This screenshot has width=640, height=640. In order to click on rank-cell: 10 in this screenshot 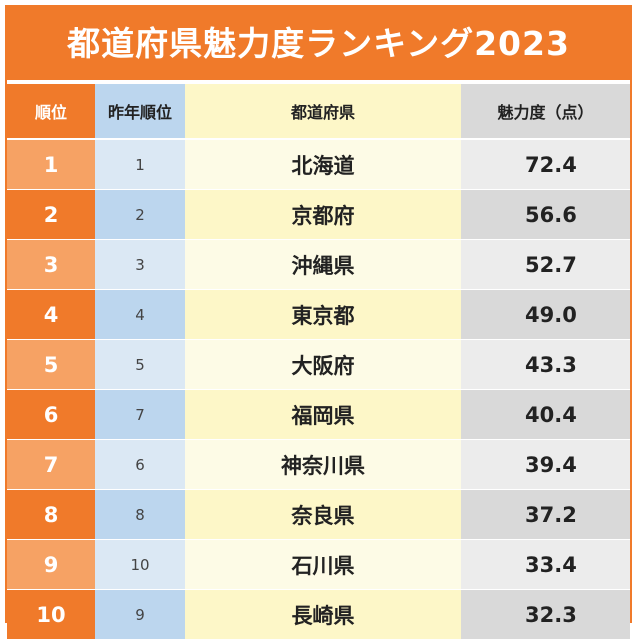, I will do `click(51, 614)`.